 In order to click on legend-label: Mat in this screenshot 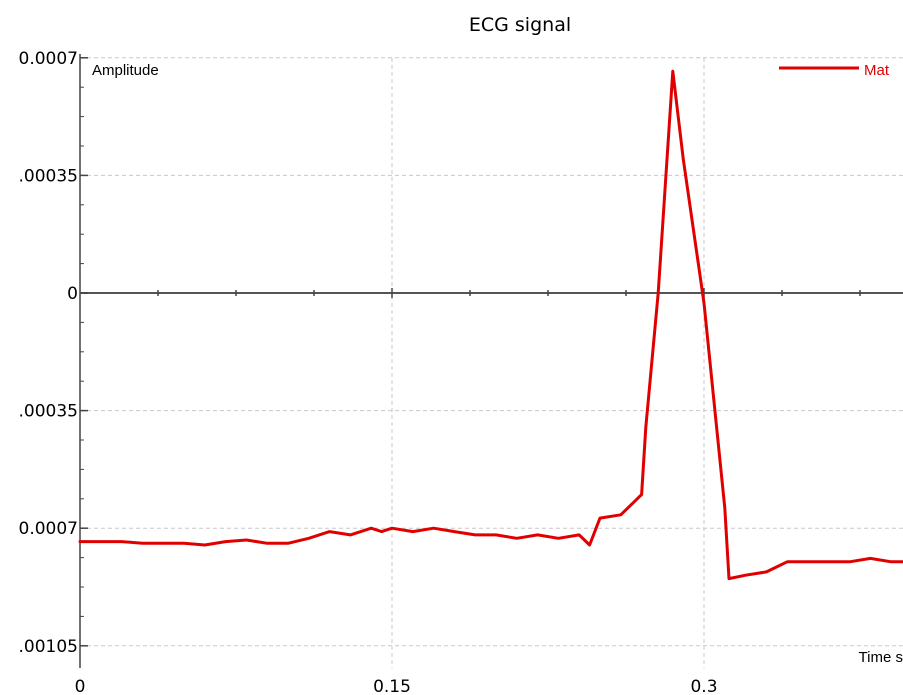, I will do `click(877, 70)`.